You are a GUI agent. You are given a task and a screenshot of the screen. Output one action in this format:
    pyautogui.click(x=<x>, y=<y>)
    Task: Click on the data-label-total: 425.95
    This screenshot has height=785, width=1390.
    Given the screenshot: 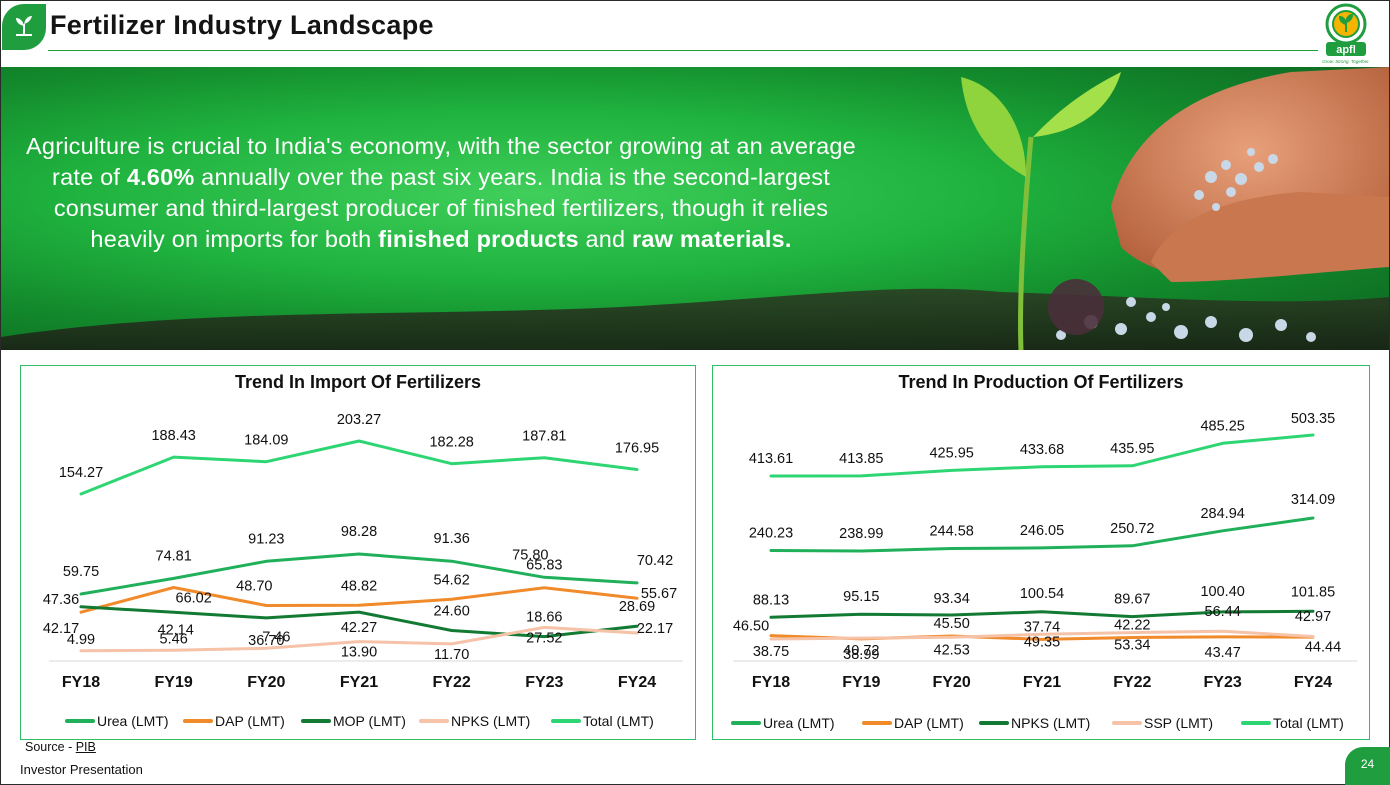 What is the action you would take?
    pyautogui.click(x=951, y=453)
    